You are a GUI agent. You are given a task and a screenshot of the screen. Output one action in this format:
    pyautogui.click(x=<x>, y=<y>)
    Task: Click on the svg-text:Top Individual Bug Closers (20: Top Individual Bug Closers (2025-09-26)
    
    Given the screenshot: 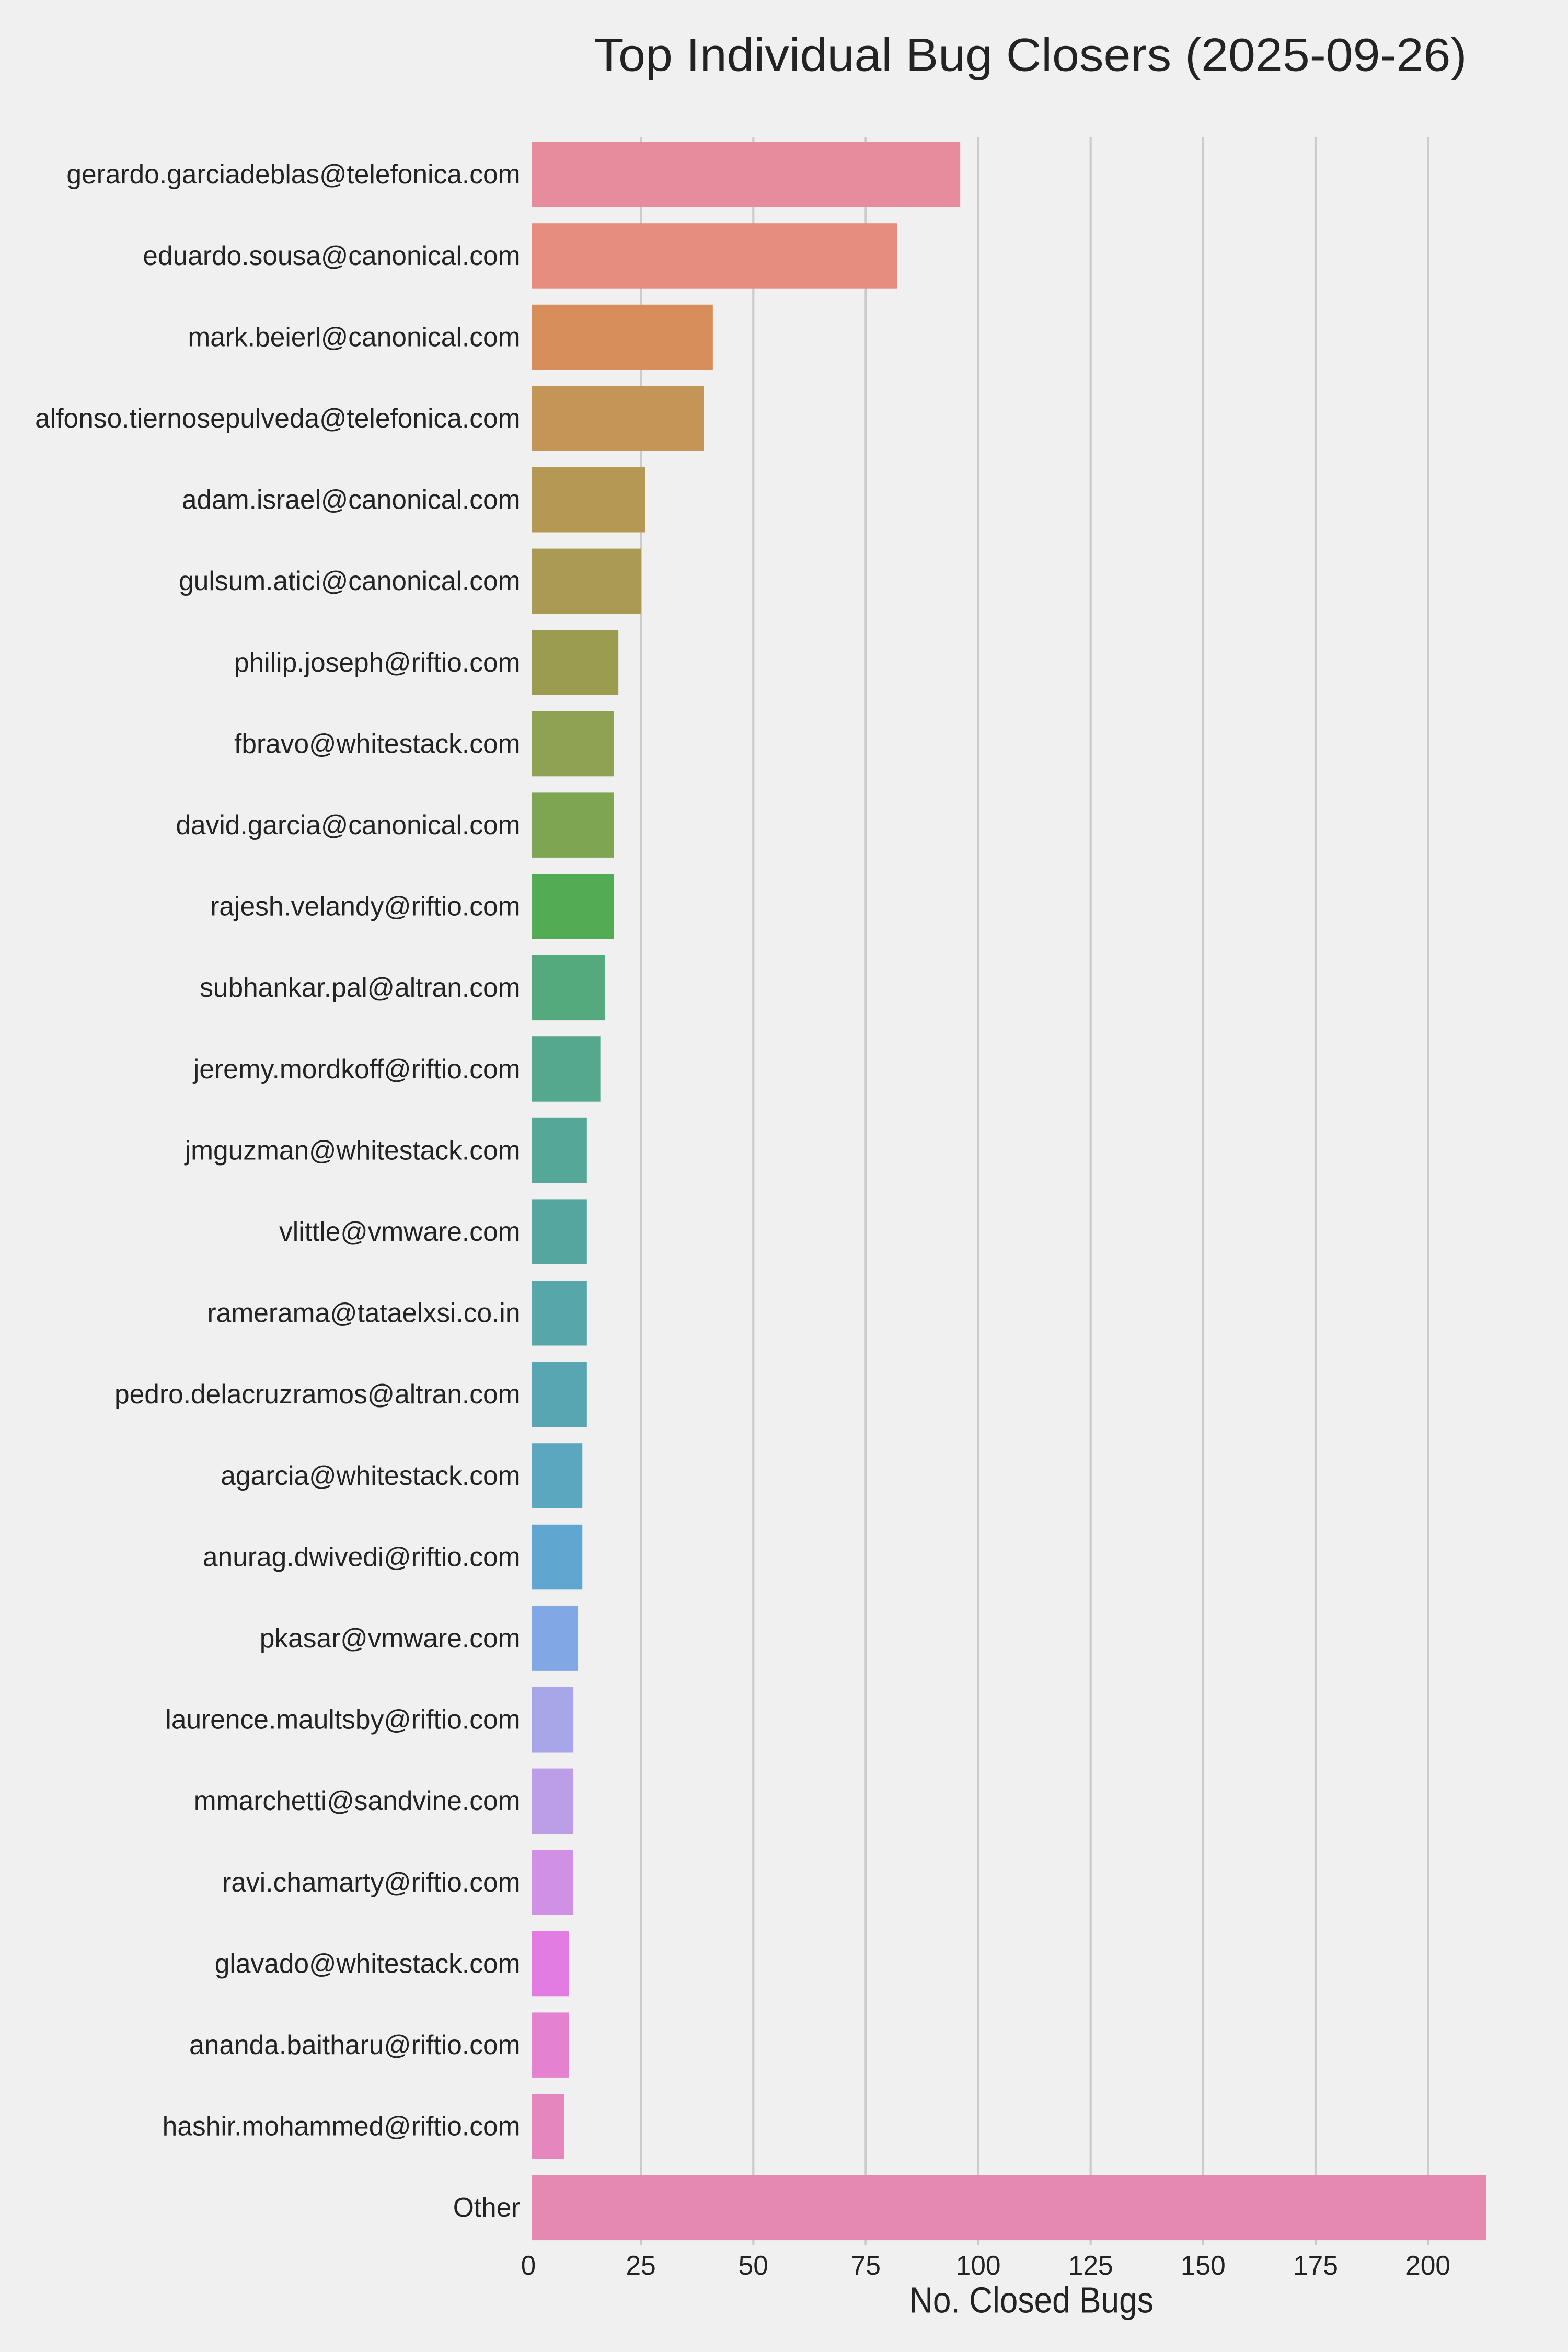 What is the action you would take?
    pyautogui.click(x=1030, y=55)
    